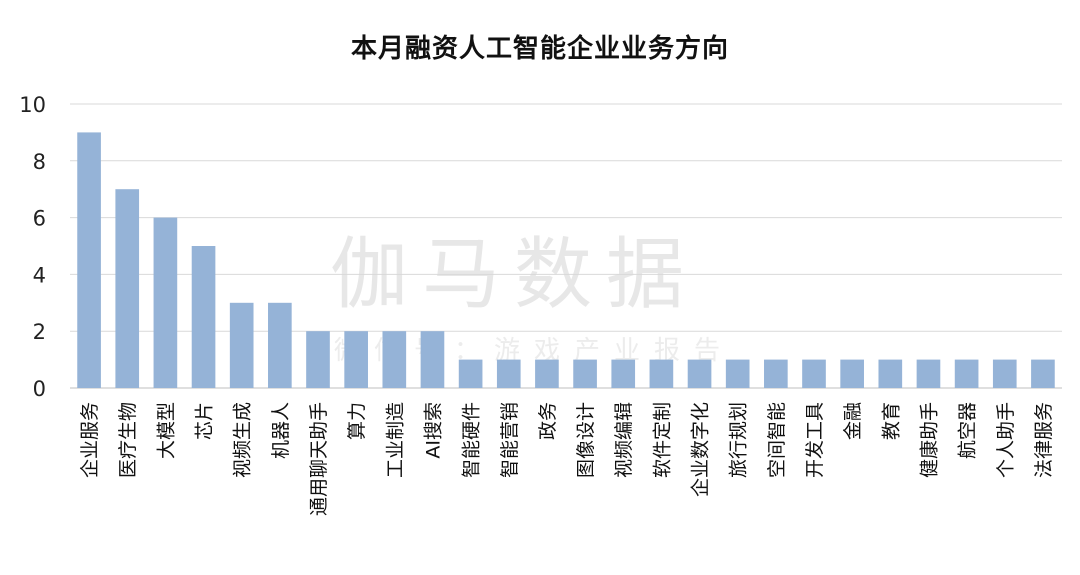  I want to click on x-tick-label: 医疗生物, so click(128, 440).